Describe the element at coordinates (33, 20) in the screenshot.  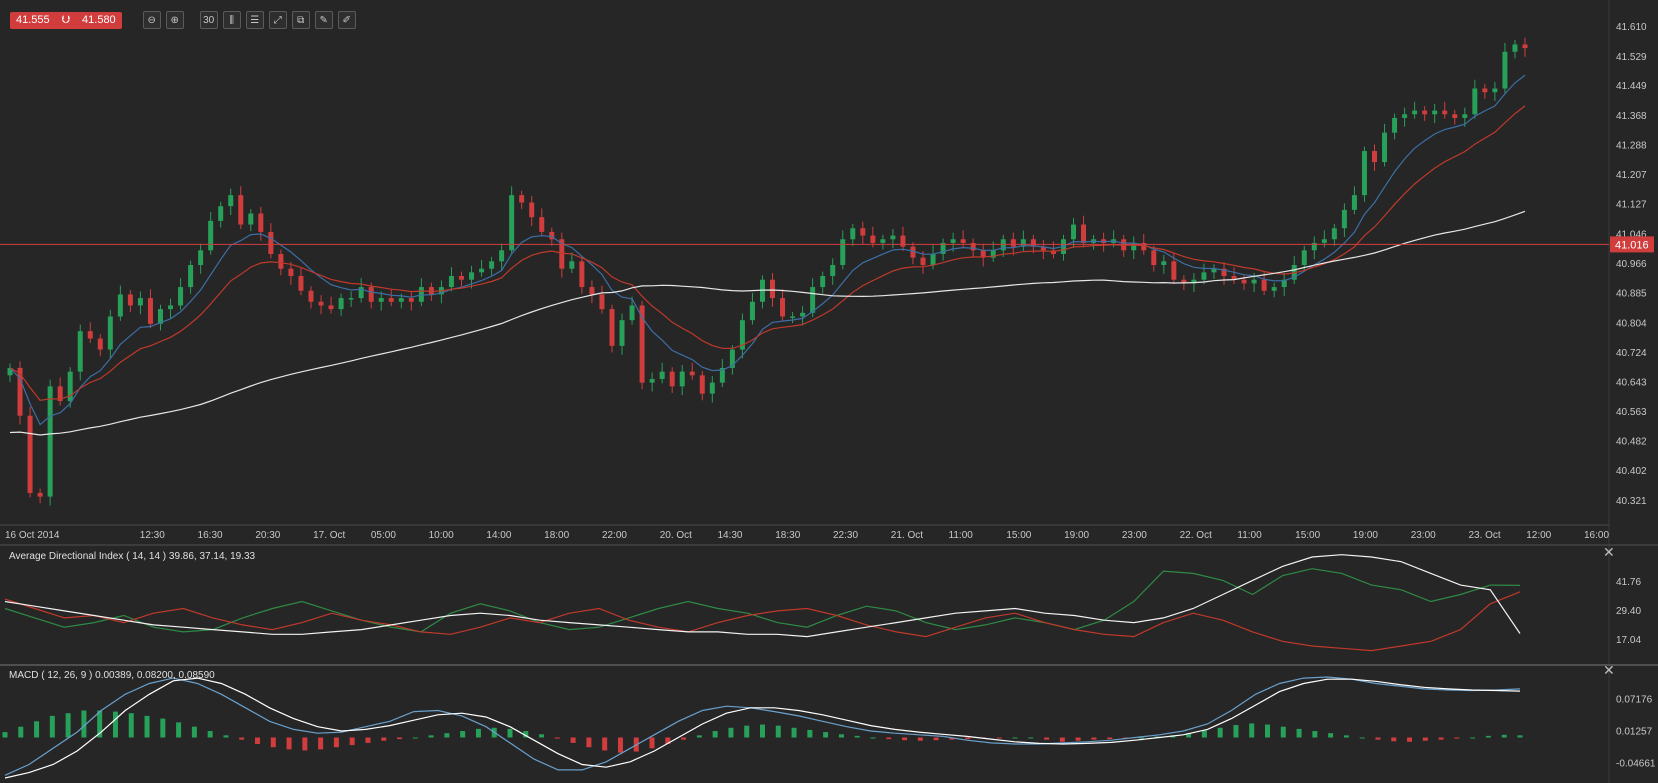
I see `bid-price: 41.555` at that location.